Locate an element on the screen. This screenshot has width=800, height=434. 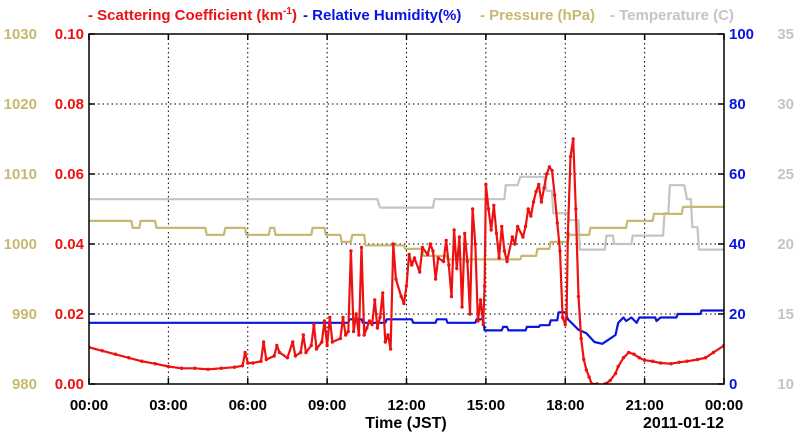
series-line-humidity is located at coordinates (406, 327).